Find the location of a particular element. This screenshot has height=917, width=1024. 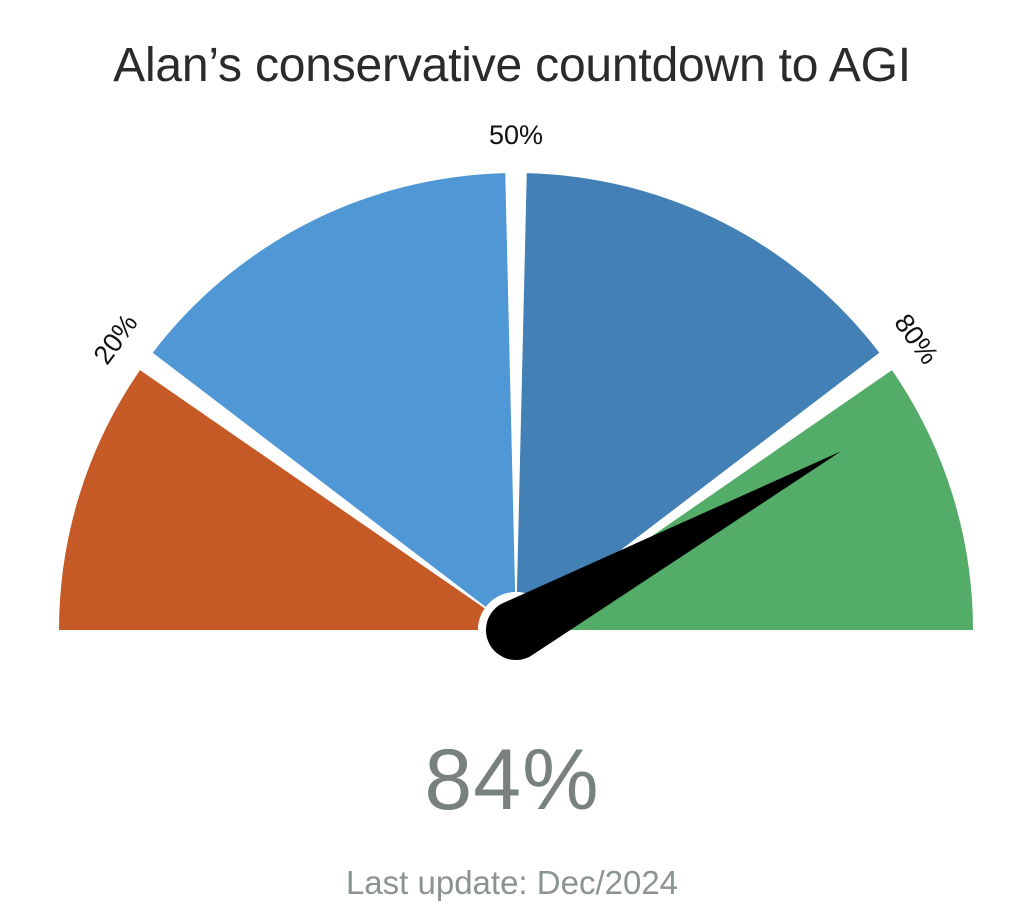

gauge-tick-label-20: 20% is located at coordinates (116, 338).